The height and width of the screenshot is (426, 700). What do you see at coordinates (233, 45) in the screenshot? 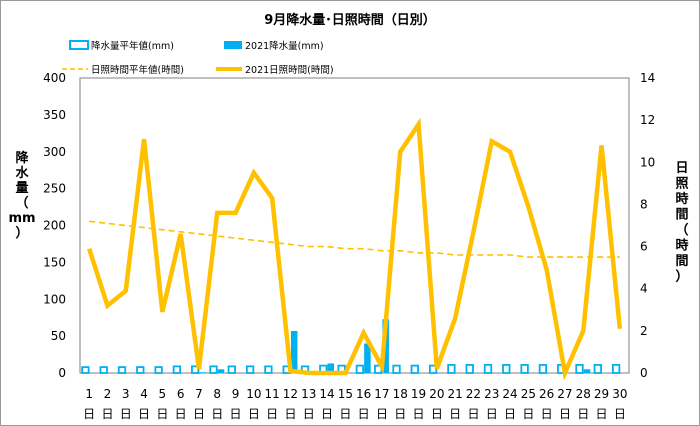
I see `legend-swatch-precip-2021` at bounding box center [233, 45].